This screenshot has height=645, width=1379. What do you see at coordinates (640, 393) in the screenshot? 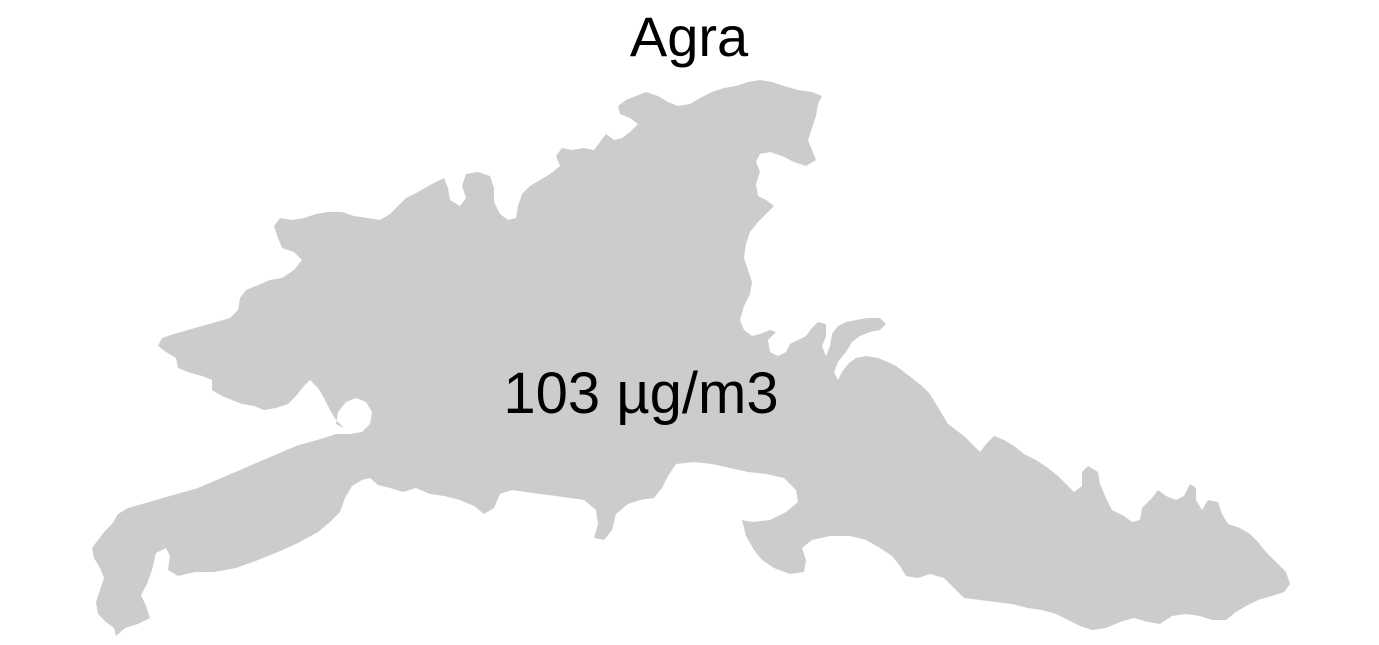
I see `pm-value-label: 103 µg/m3` at bounding box center [640, 393].